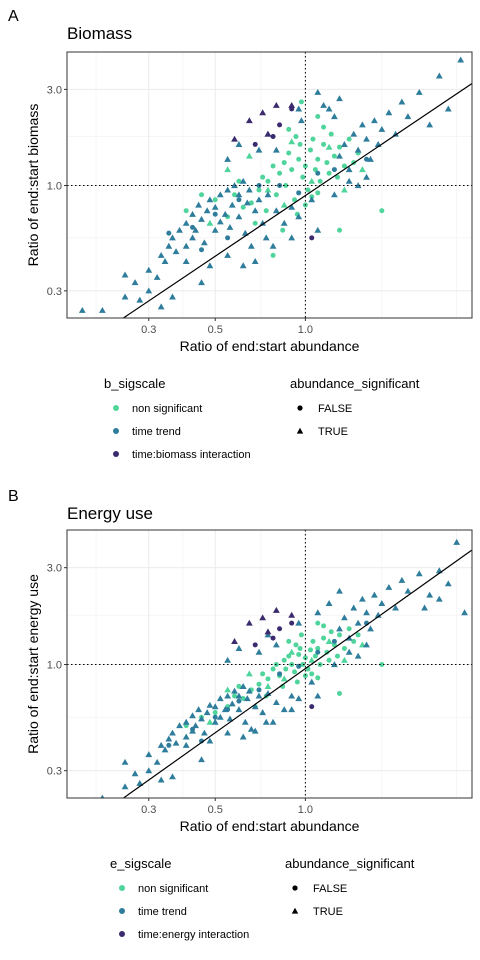 The width and height of the screenshot is (480, 960). What do you see at coordinates (54, 90) in the screenshot?
I see `y-tick-label: 3.0` at bounding box center [54, 90].